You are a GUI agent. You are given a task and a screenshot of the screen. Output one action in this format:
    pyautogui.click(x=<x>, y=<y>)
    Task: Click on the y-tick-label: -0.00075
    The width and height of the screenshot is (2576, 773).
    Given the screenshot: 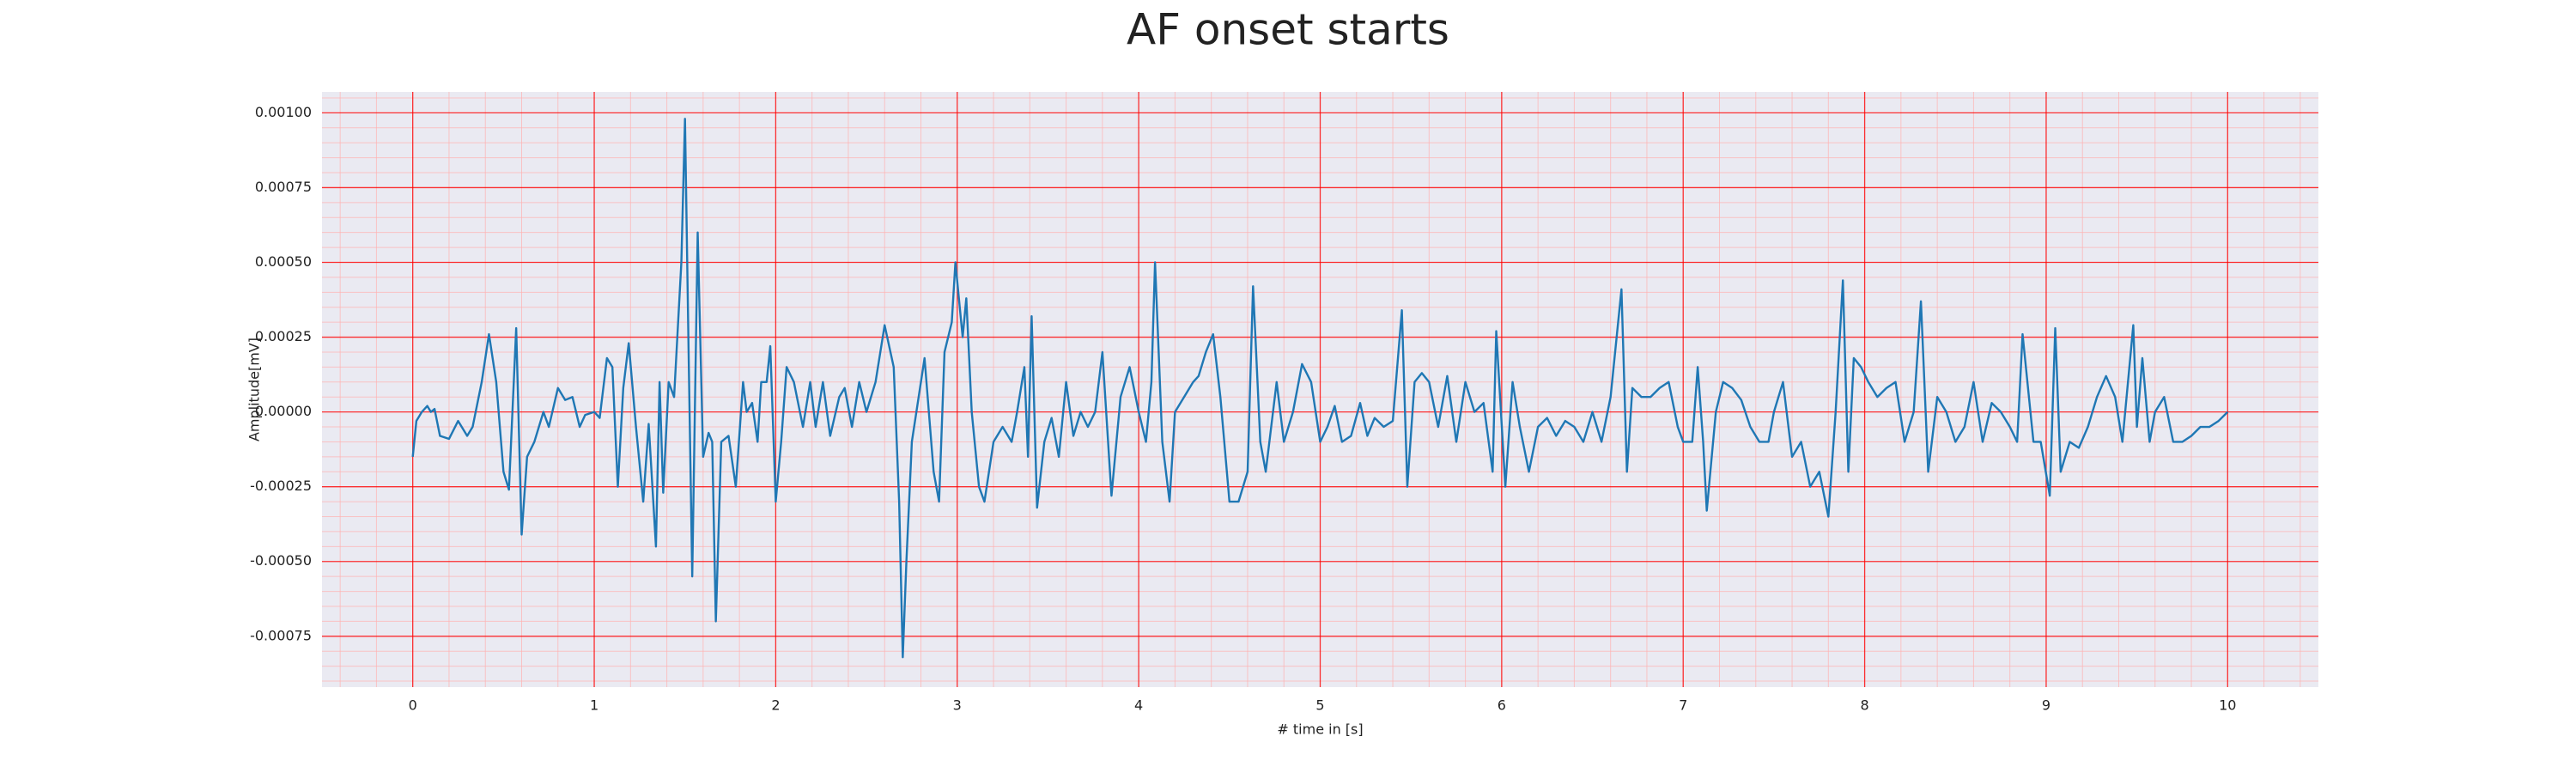 What is the action you would take?
    pyautogui.click(x=281, y=635)
    